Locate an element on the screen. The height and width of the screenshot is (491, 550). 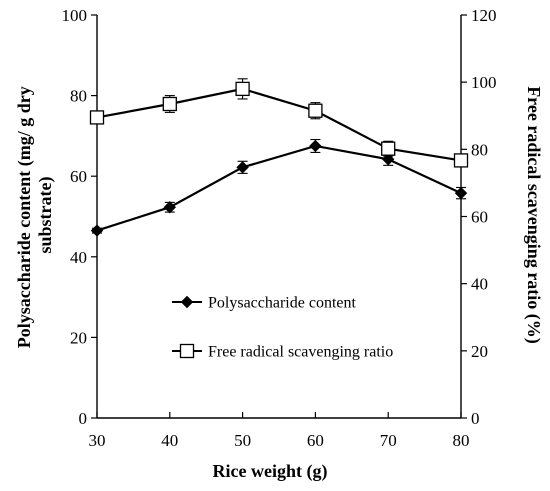
y-right-tick-label: 60 is located at coordinates (479, 217).